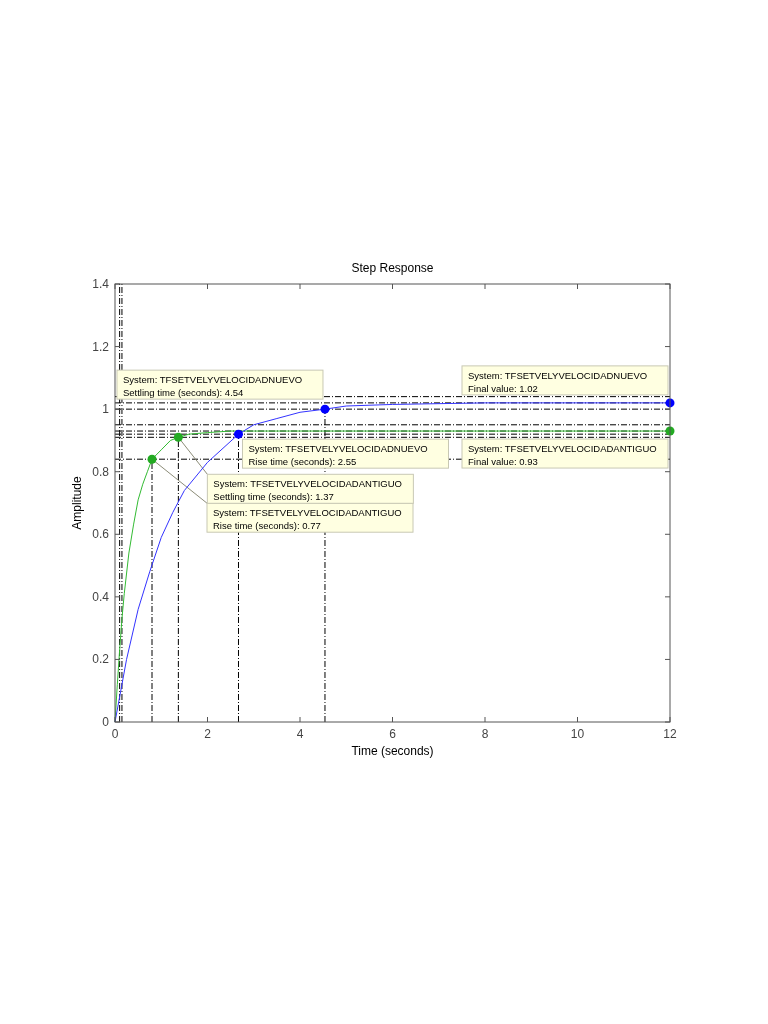  Describe the element at coordinates (101, 534) in the screenshot. I see `y-tick-label: 0.6` at that location.